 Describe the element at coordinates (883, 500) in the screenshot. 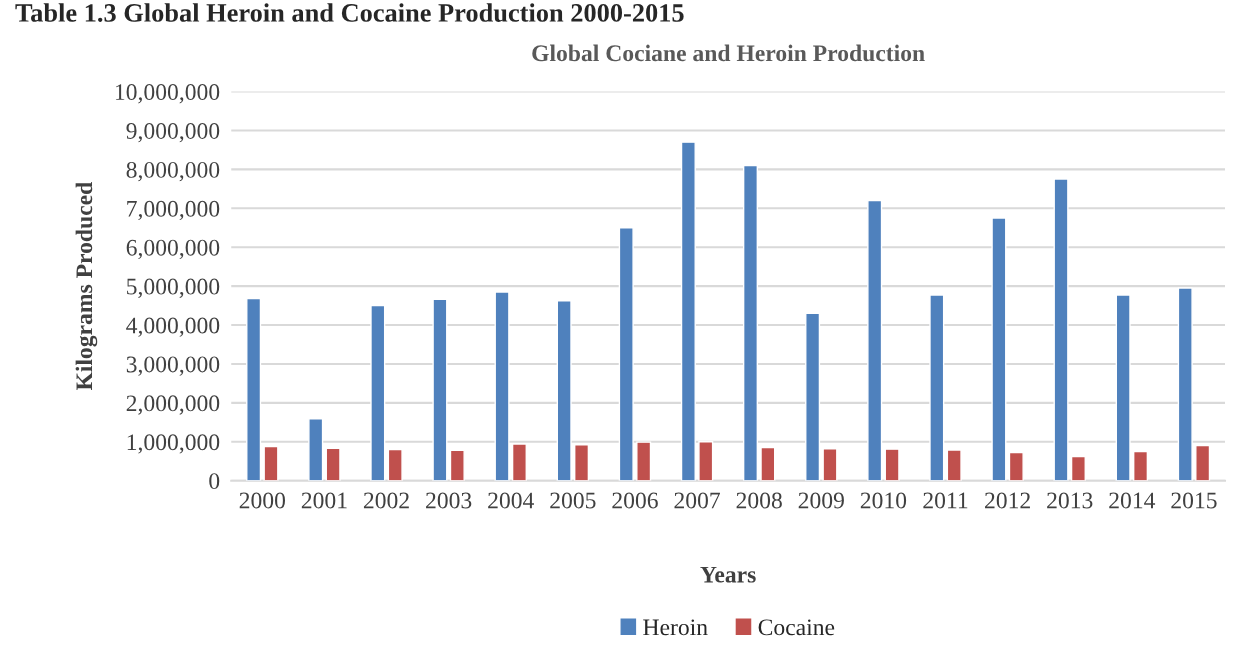

I see `x-tick-label: 2010` at that location.